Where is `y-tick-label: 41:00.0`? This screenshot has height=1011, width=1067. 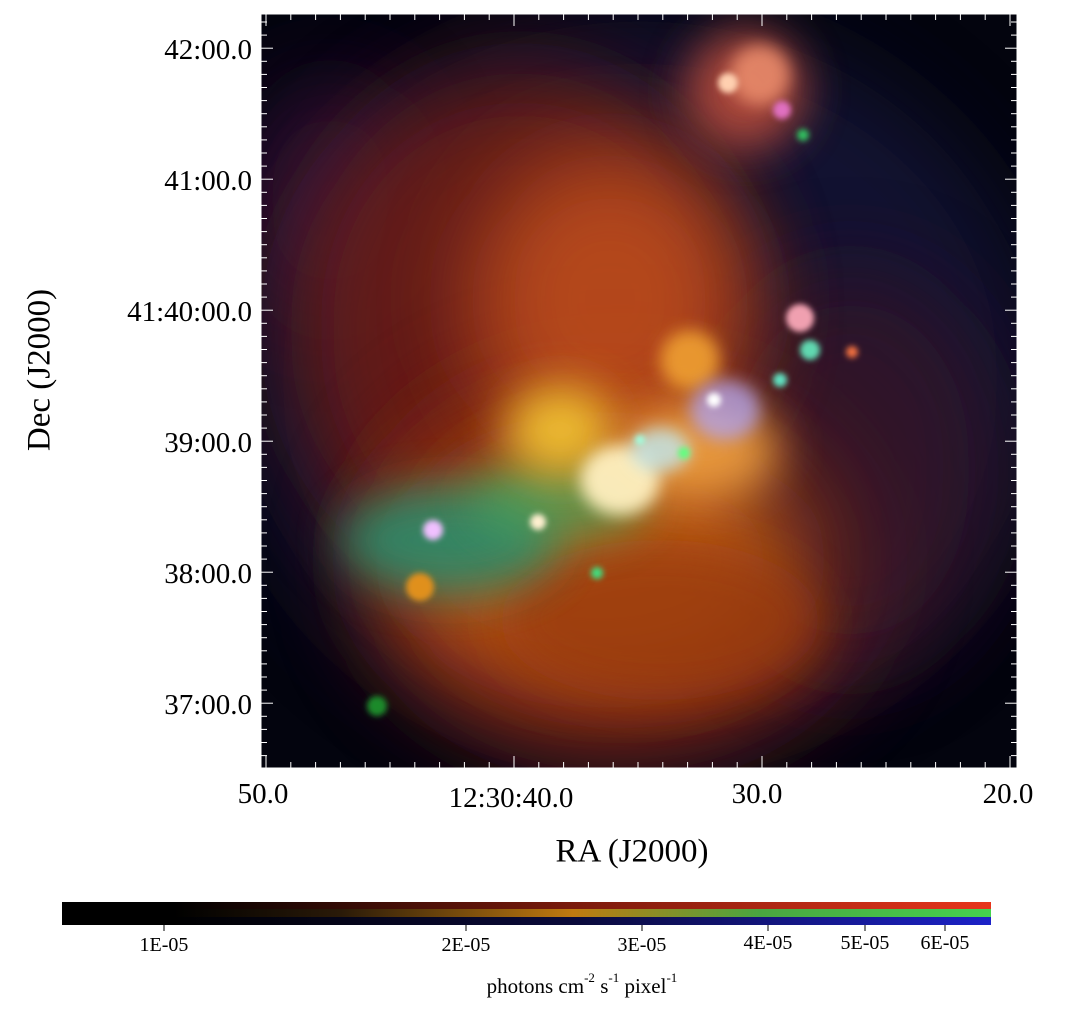 y-tick-label: 41:00.0 is located at coordinates (208, 181).